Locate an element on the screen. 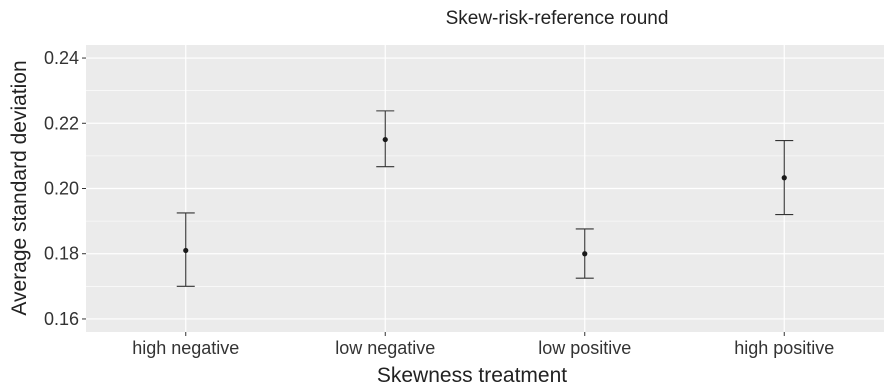 Image resolution: width=887 pixels, height=386 pixels. x-tick-label: low negative is located at coordinates (385, 348).